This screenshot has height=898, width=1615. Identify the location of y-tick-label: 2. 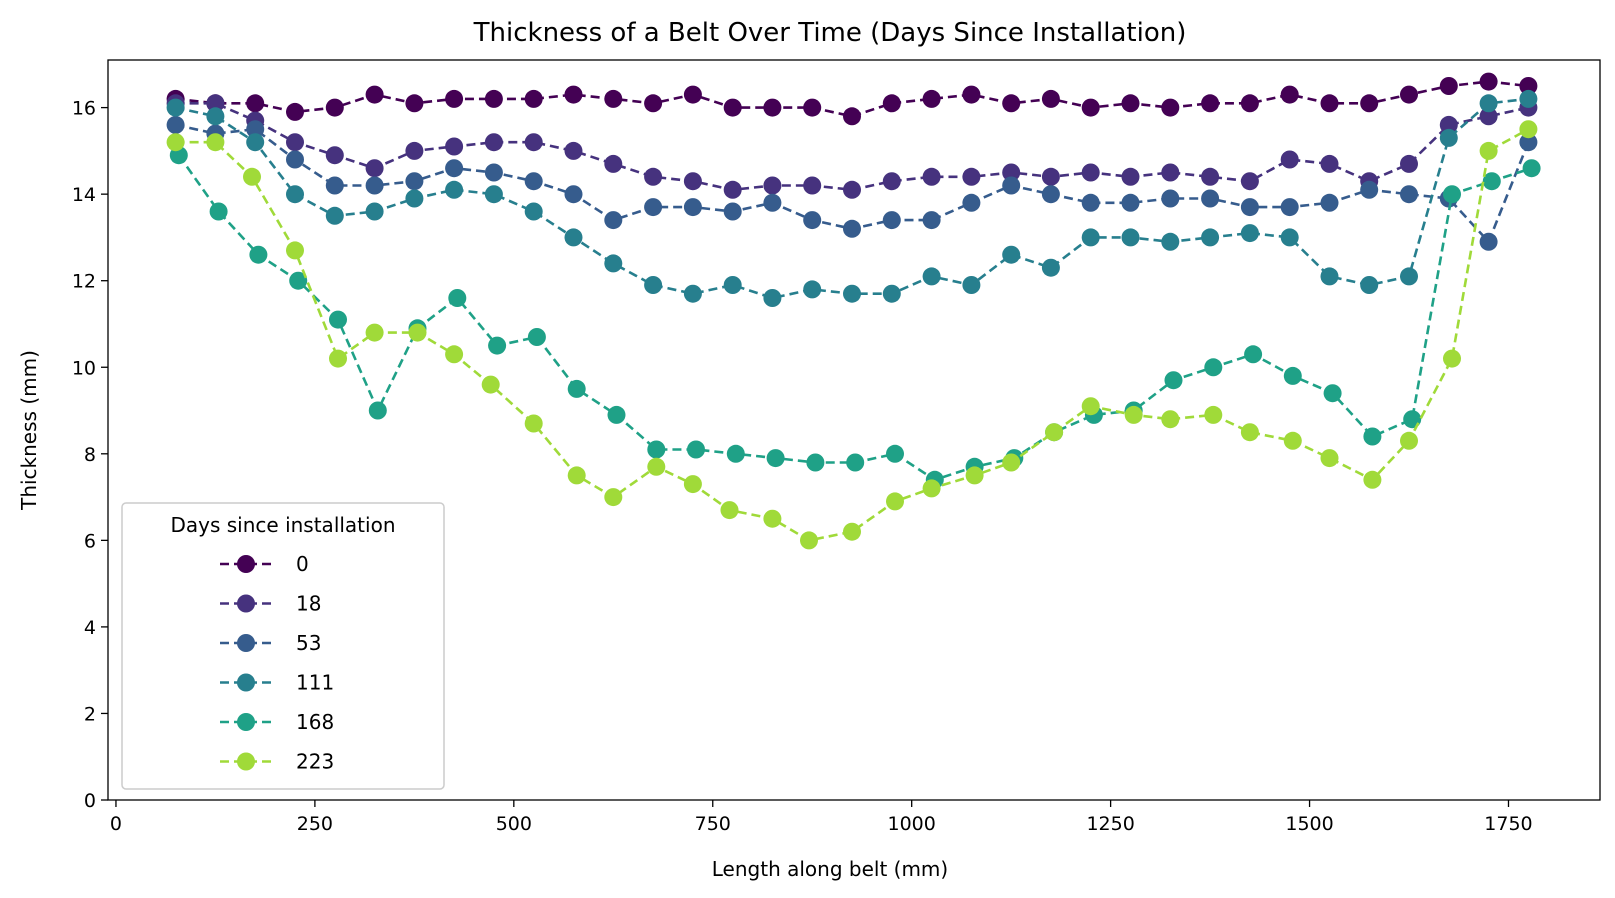
(90, 714).